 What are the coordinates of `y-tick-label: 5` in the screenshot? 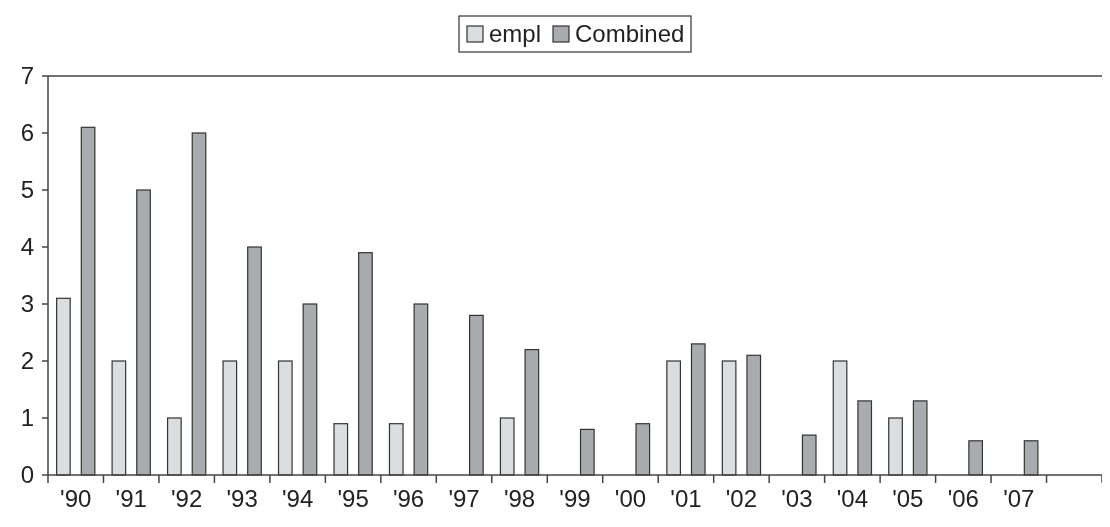 It's located at (27, 190).